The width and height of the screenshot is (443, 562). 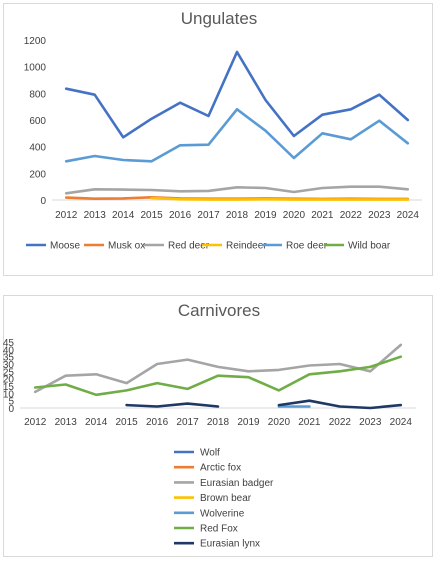 I want to click on series-red-deer, so click(x=237, y=190).